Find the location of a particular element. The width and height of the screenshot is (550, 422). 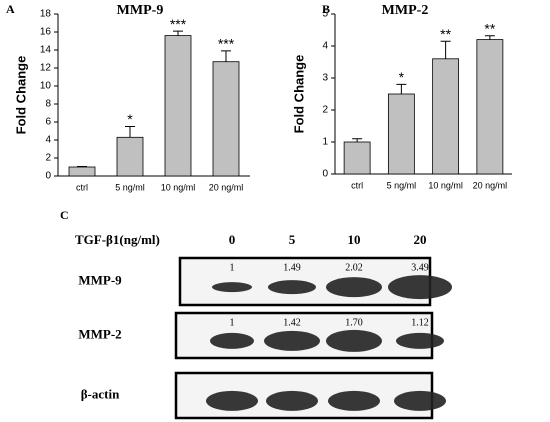

y-tick-label: 1 is located at coordinates (325, 142).